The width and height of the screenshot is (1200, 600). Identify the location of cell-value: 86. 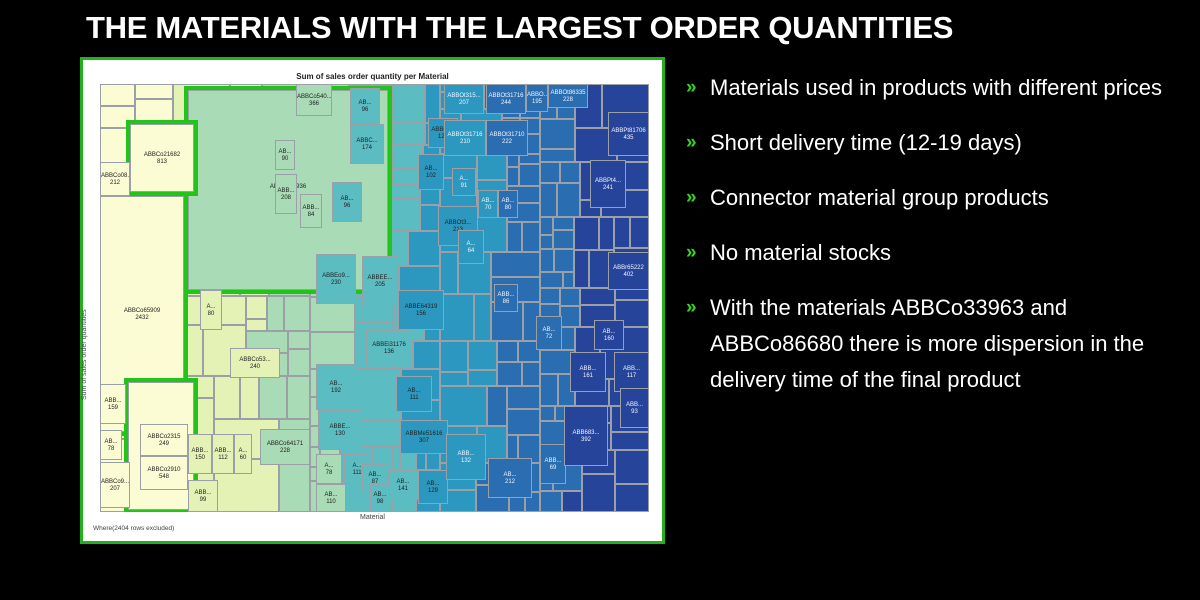
(506, 302).